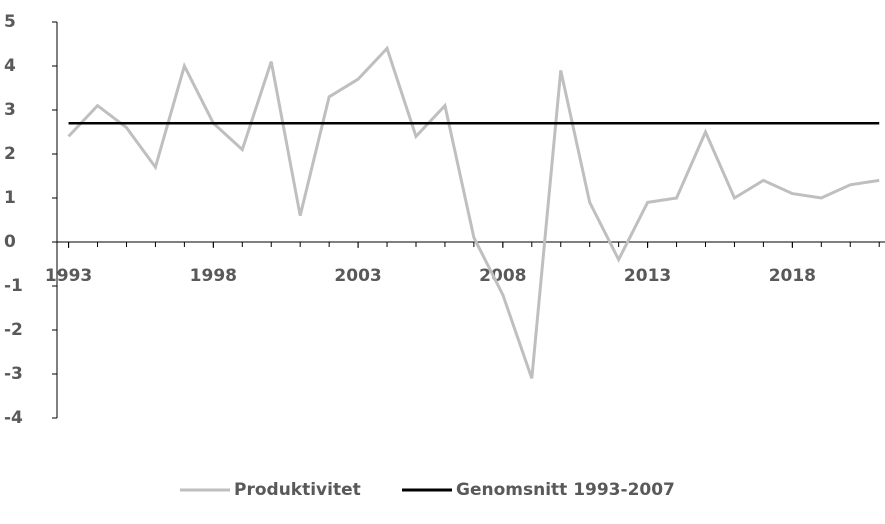 This screenshot has height=524, width=885. What do you see at coordinates (357, 276) in the screenshot?
I see `x-tick-label: 2003` at bounding box center [357, 276].